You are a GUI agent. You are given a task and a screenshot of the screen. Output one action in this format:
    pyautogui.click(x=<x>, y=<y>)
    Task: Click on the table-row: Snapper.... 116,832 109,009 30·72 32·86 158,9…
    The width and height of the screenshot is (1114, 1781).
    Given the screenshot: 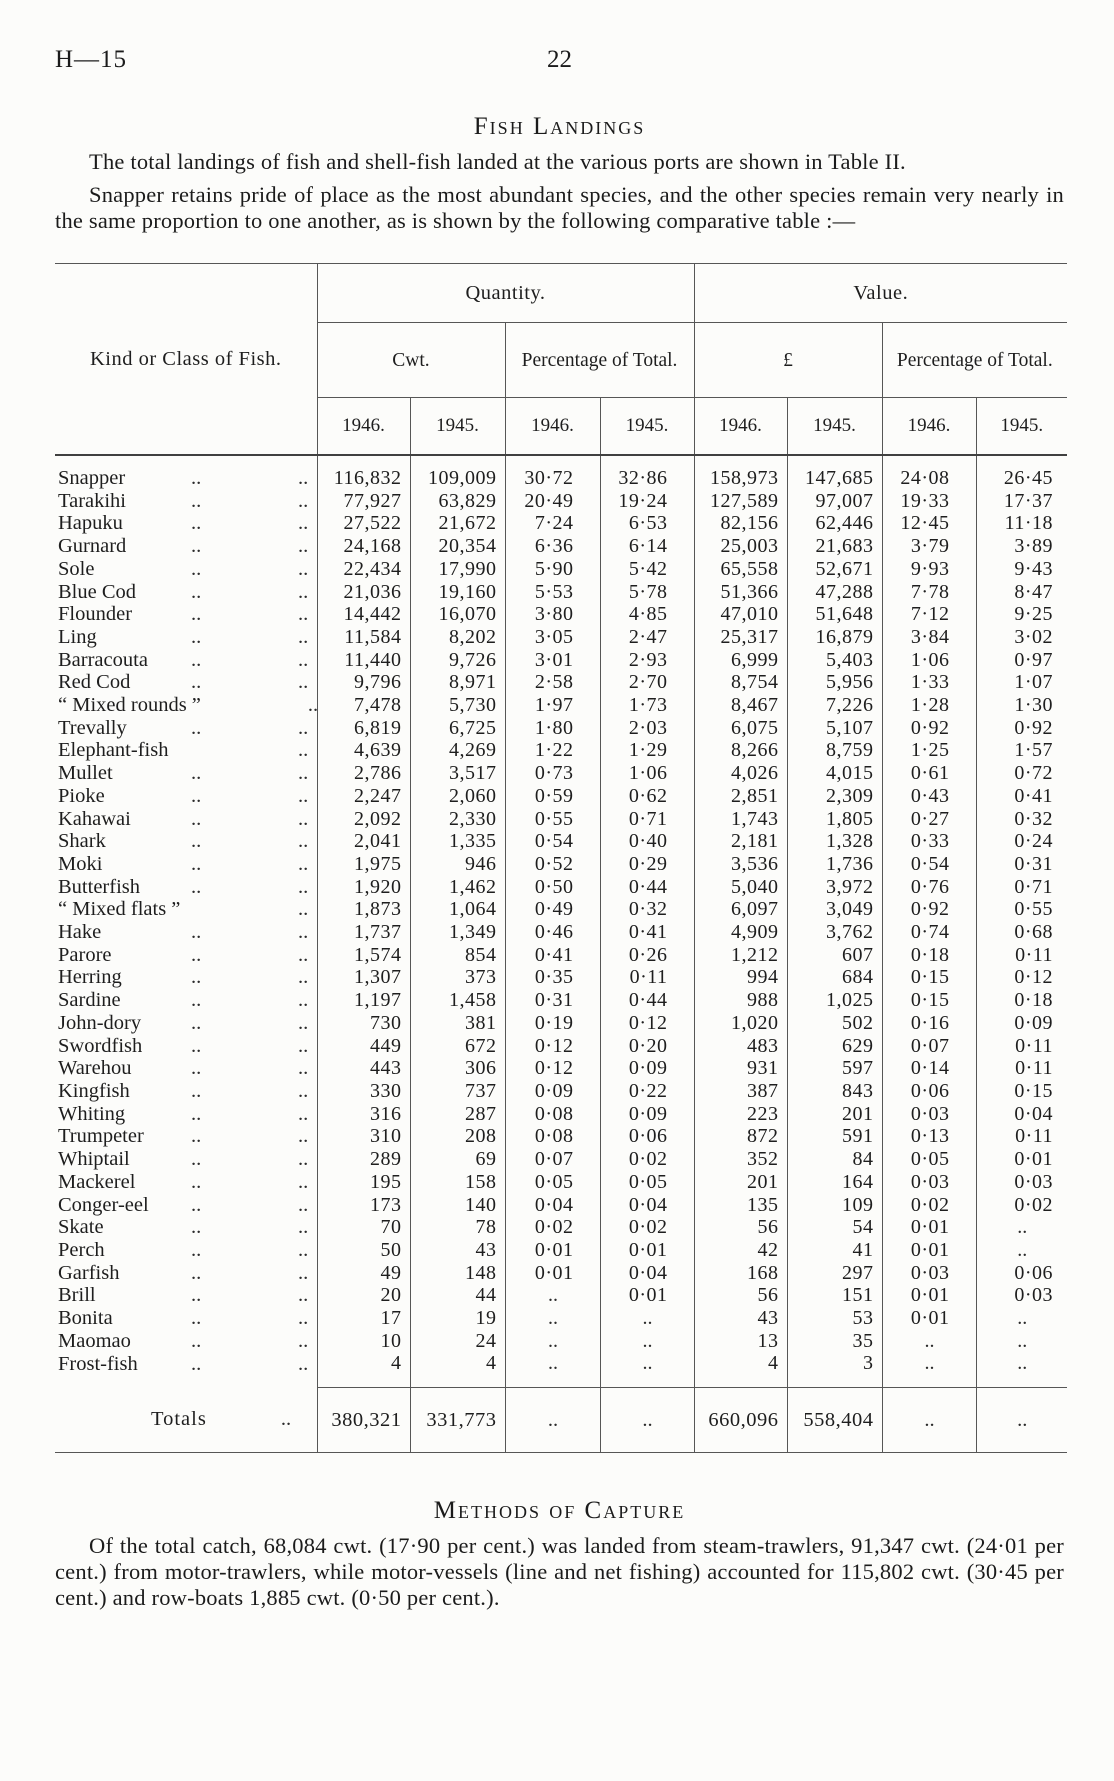 What is the action you would take?
    pyautogui.click(x=561, y=472)
    